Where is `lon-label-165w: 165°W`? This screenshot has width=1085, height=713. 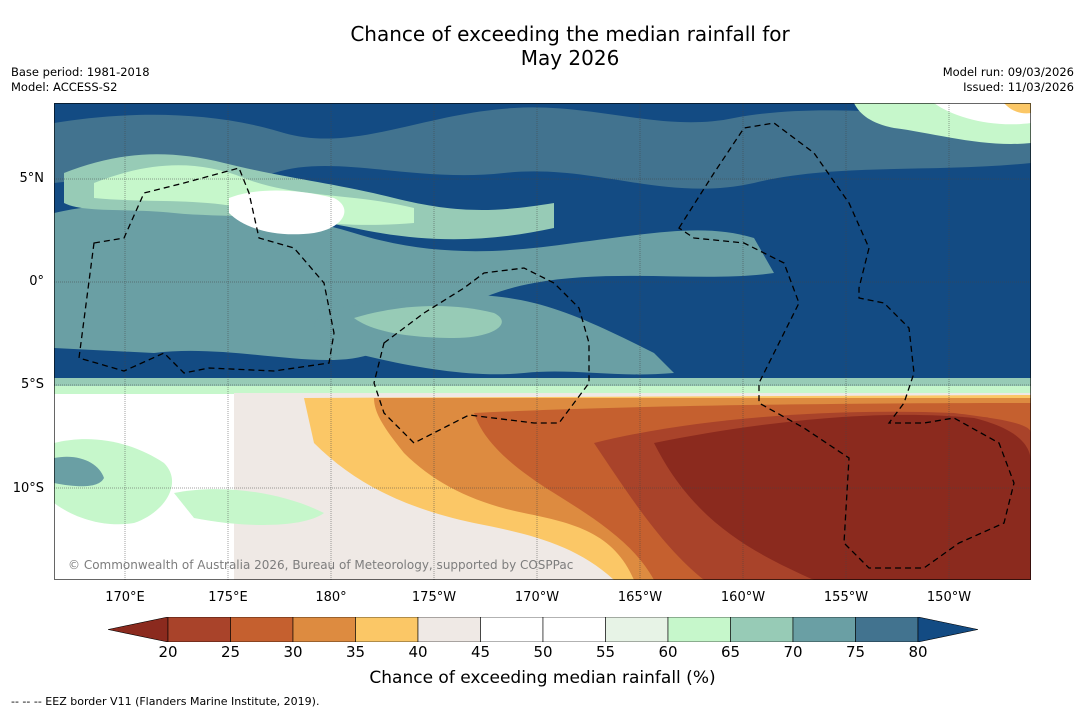
lon-label-165w: 165°W is located at coordinates (640, 597).